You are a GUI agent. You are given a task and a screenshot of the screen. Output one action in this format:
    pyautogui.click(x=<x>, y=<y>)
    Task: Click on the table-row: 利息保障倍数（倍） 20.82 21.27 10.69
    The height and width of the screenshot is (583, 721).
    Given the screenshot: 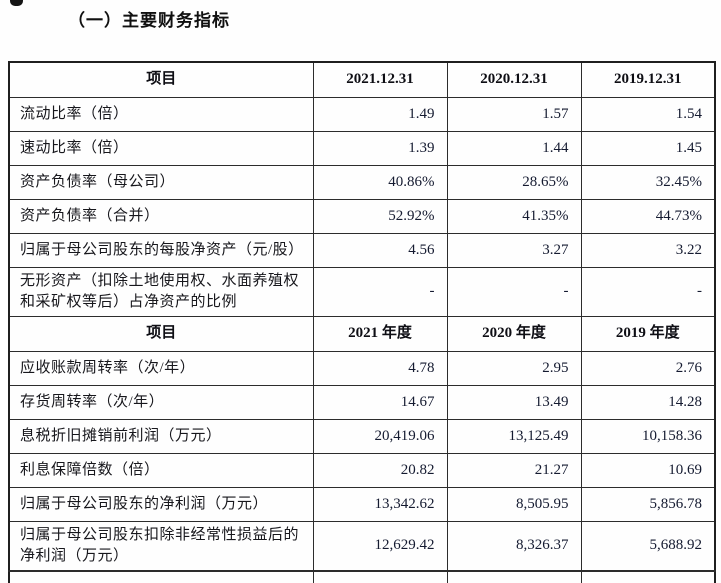 What is the action you would take?
    pyautogui.click(x=362, y=470)
    